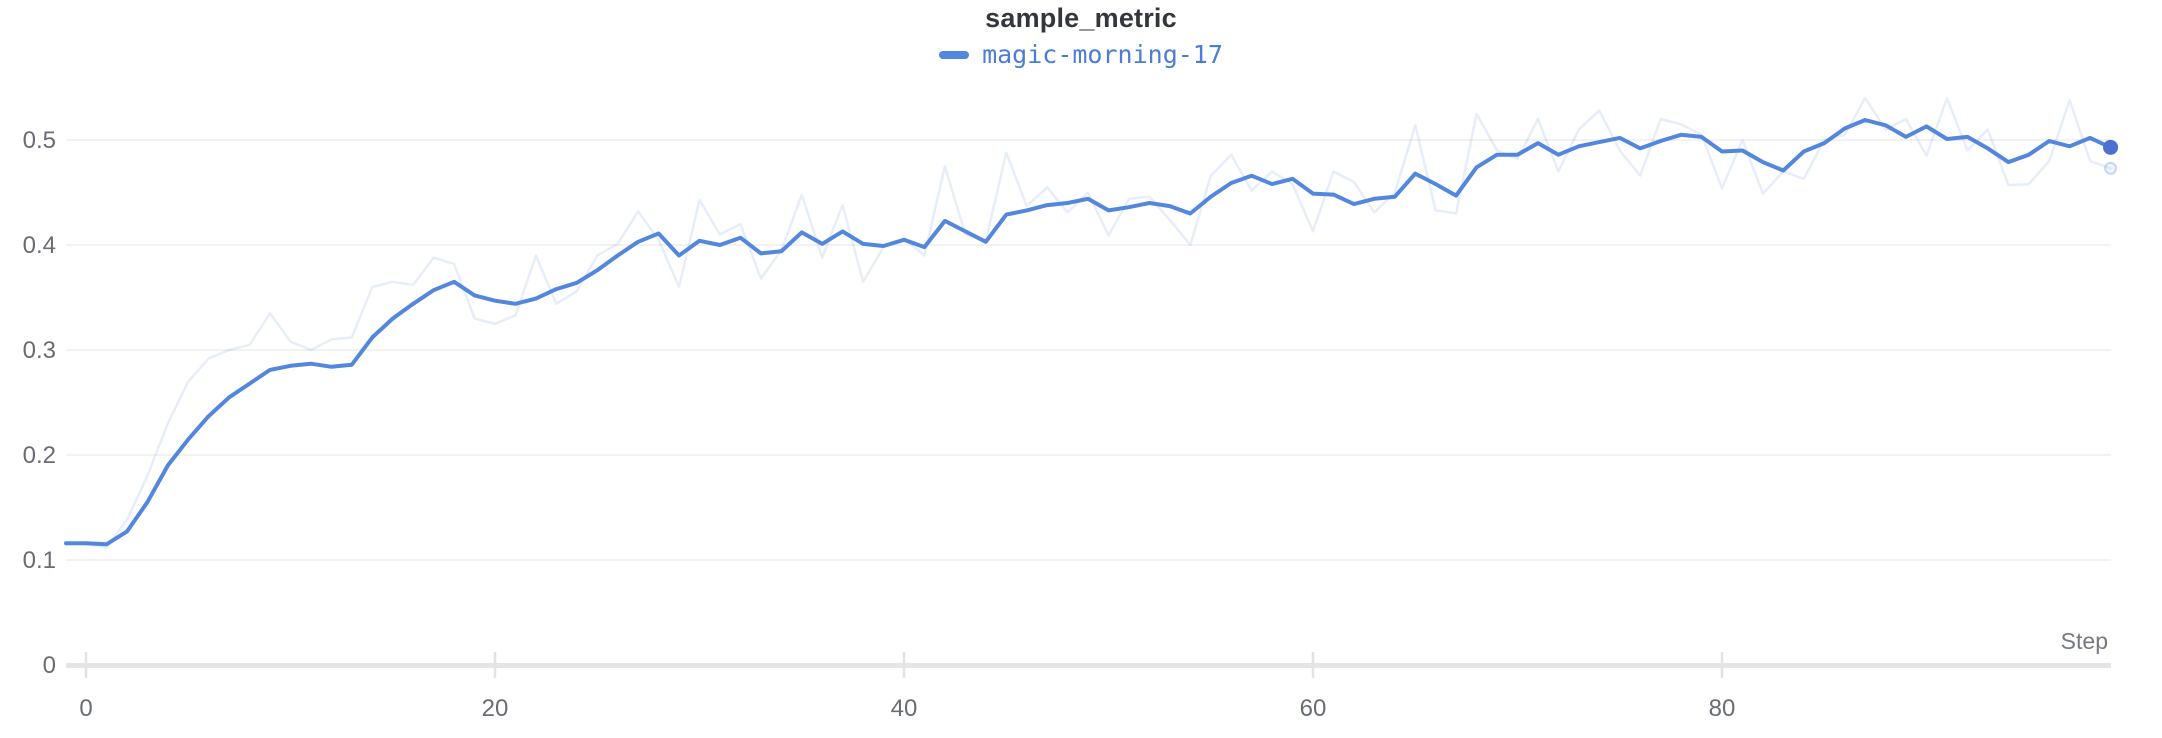  I want to click on x-tick-label: 0, so click(85, 708).